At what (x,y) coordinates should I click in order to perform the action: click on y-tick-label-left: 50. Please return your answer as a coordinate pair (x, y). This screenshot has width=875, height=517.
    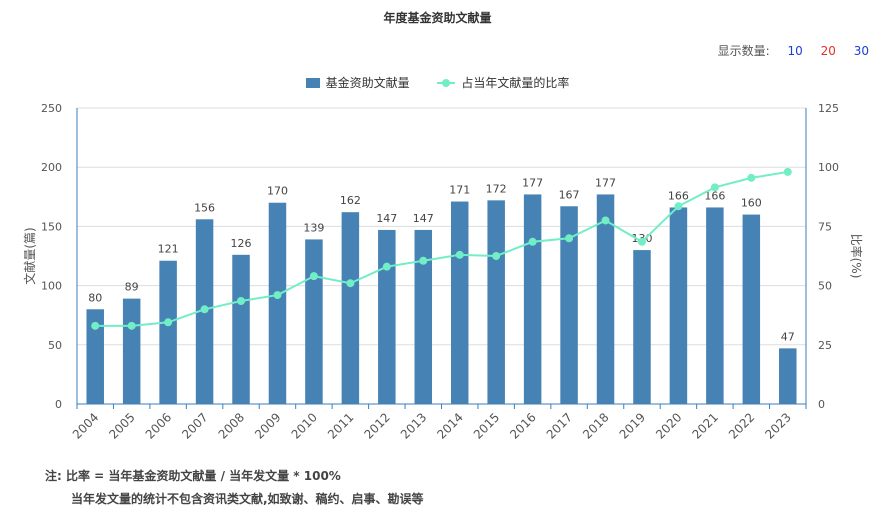
    Looking at the image, I should click on (55, 345).